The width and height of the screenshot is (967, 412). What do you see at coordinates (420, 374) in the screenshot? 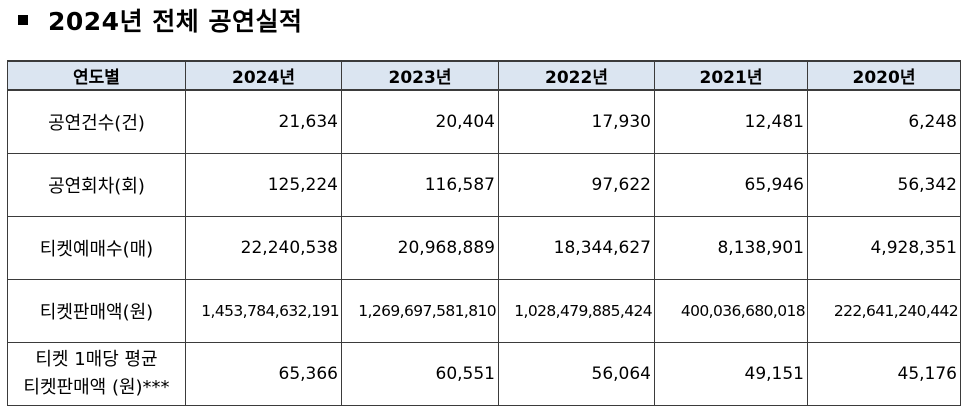
I see `table-cell: 60,551` at bounding box center [420, 374].